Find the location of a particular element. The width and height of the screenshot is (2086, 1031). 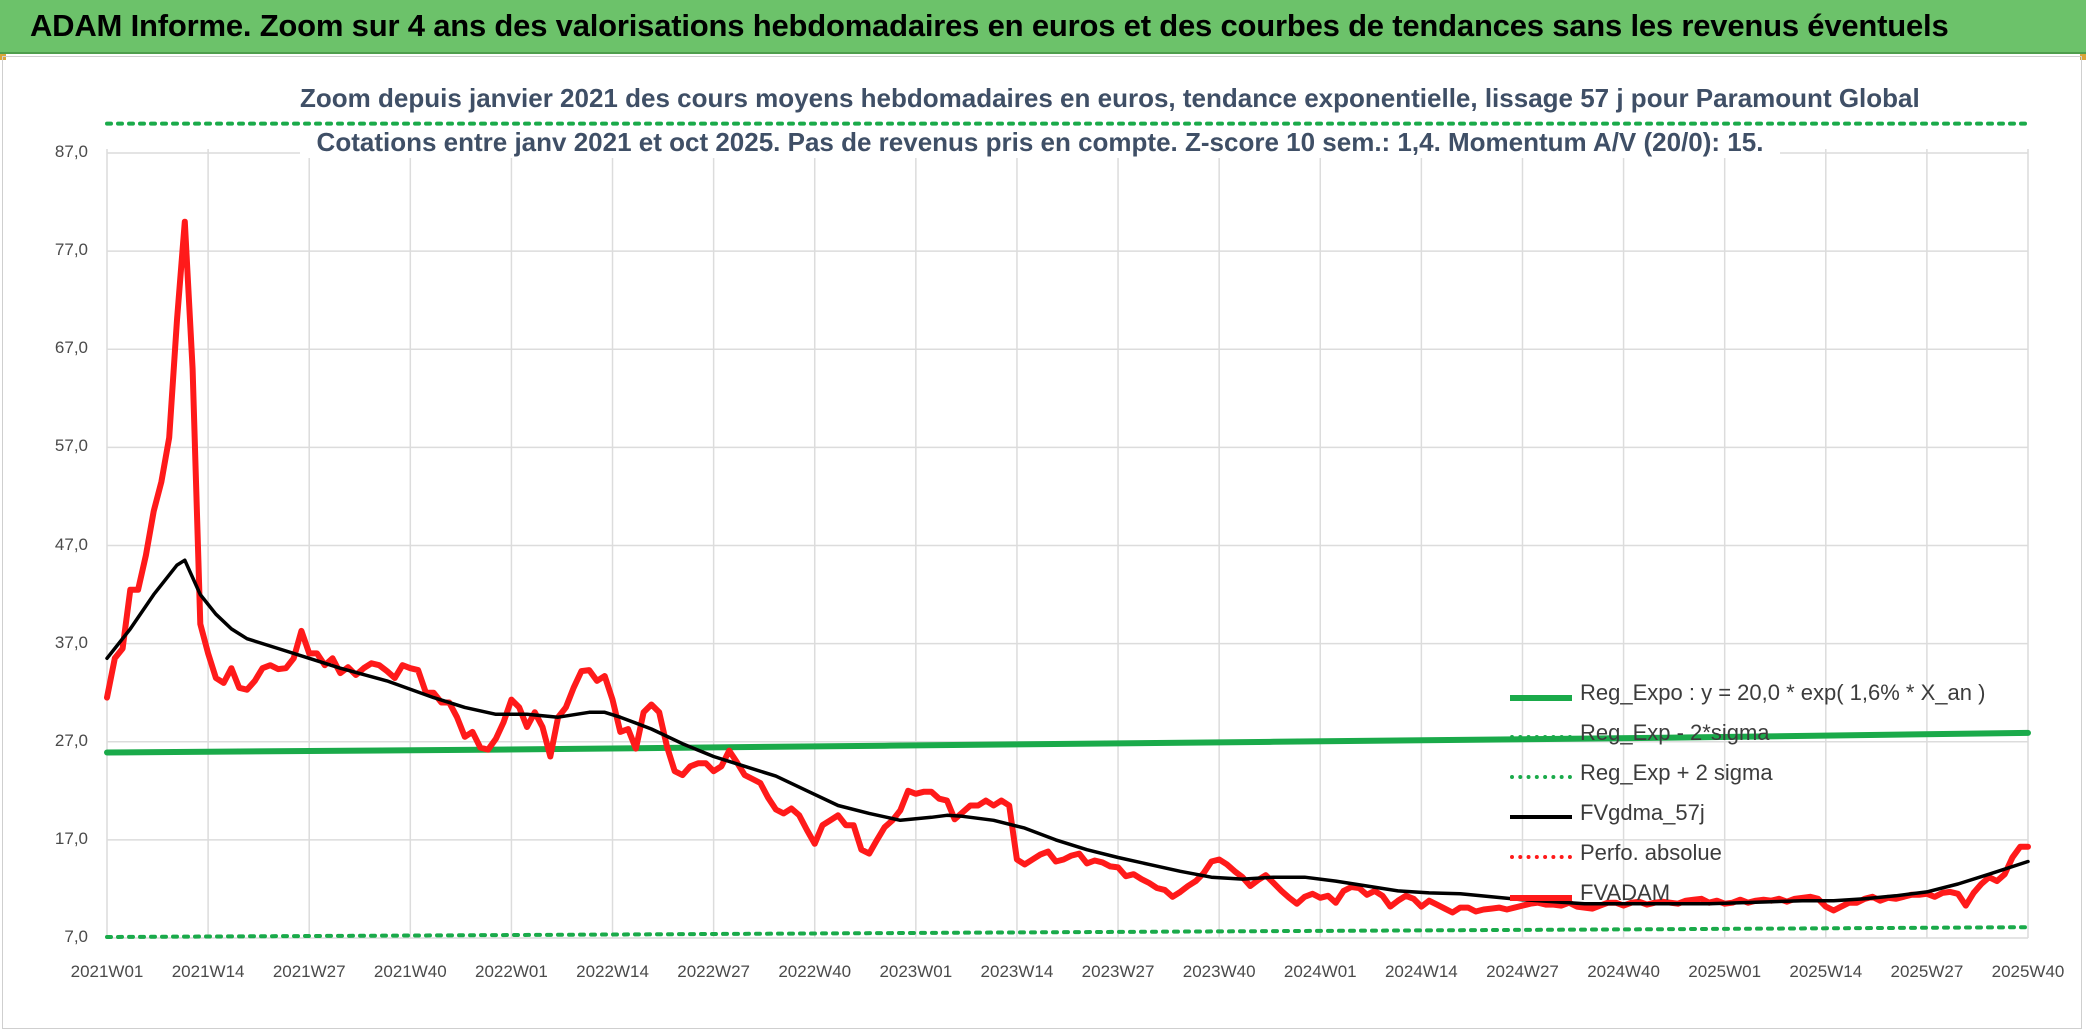

legend-item: Perfo. absolue is located at coordinates (1720, 856).